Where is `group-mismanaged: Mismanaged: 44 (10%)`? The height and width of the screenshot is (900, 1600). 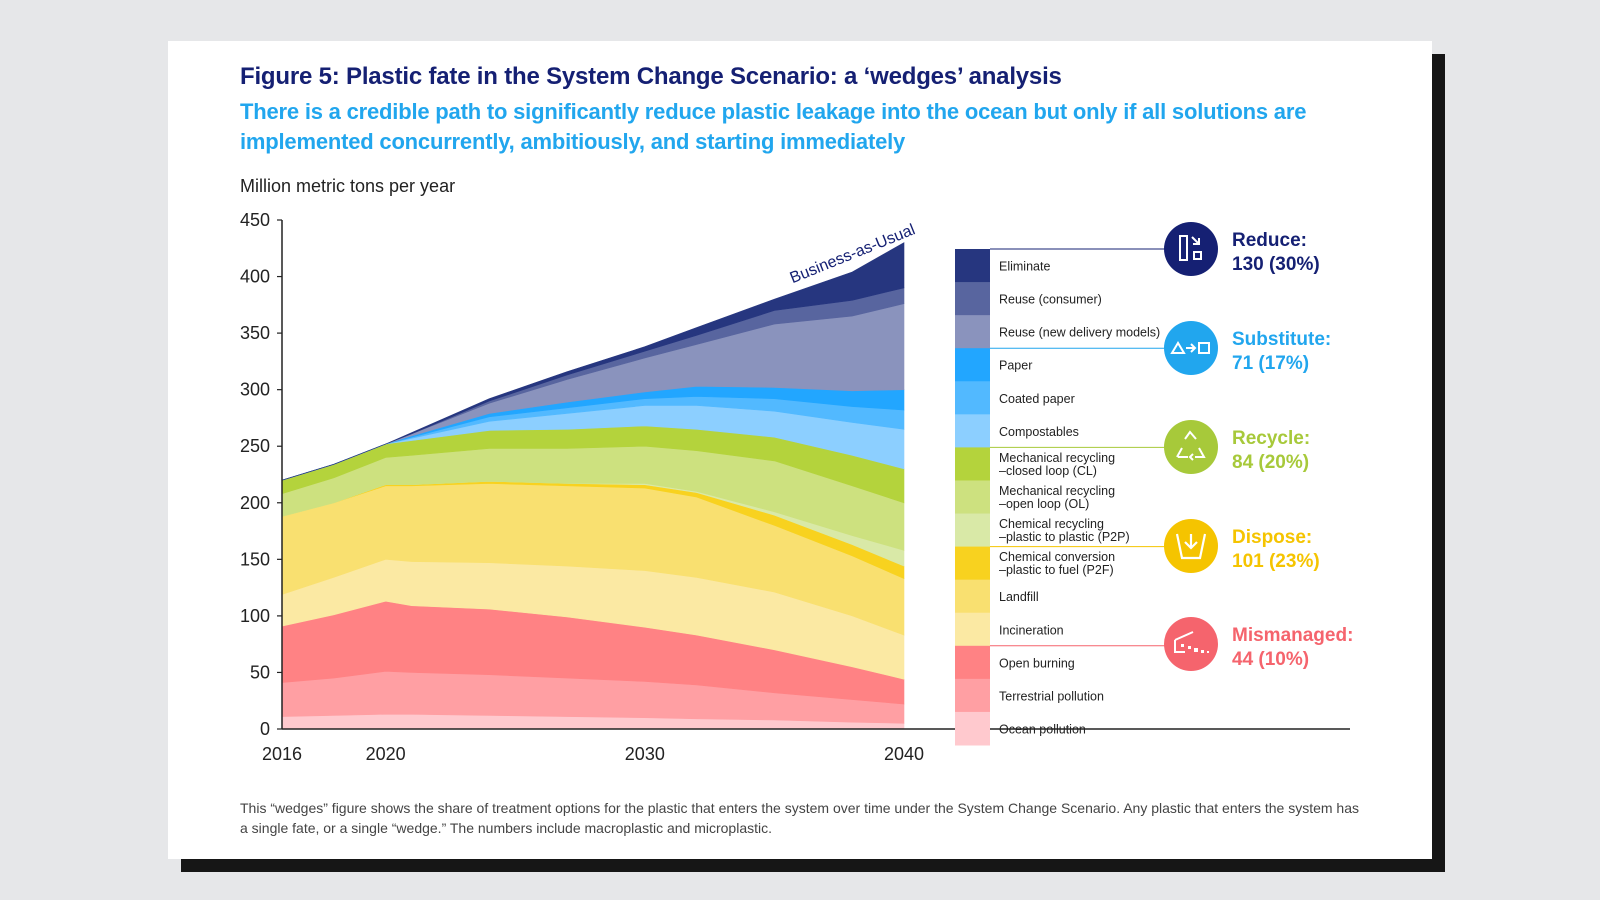 group-mismanaged: Mismanaged: 44 (10%) is located at coordinates (1171, 644).